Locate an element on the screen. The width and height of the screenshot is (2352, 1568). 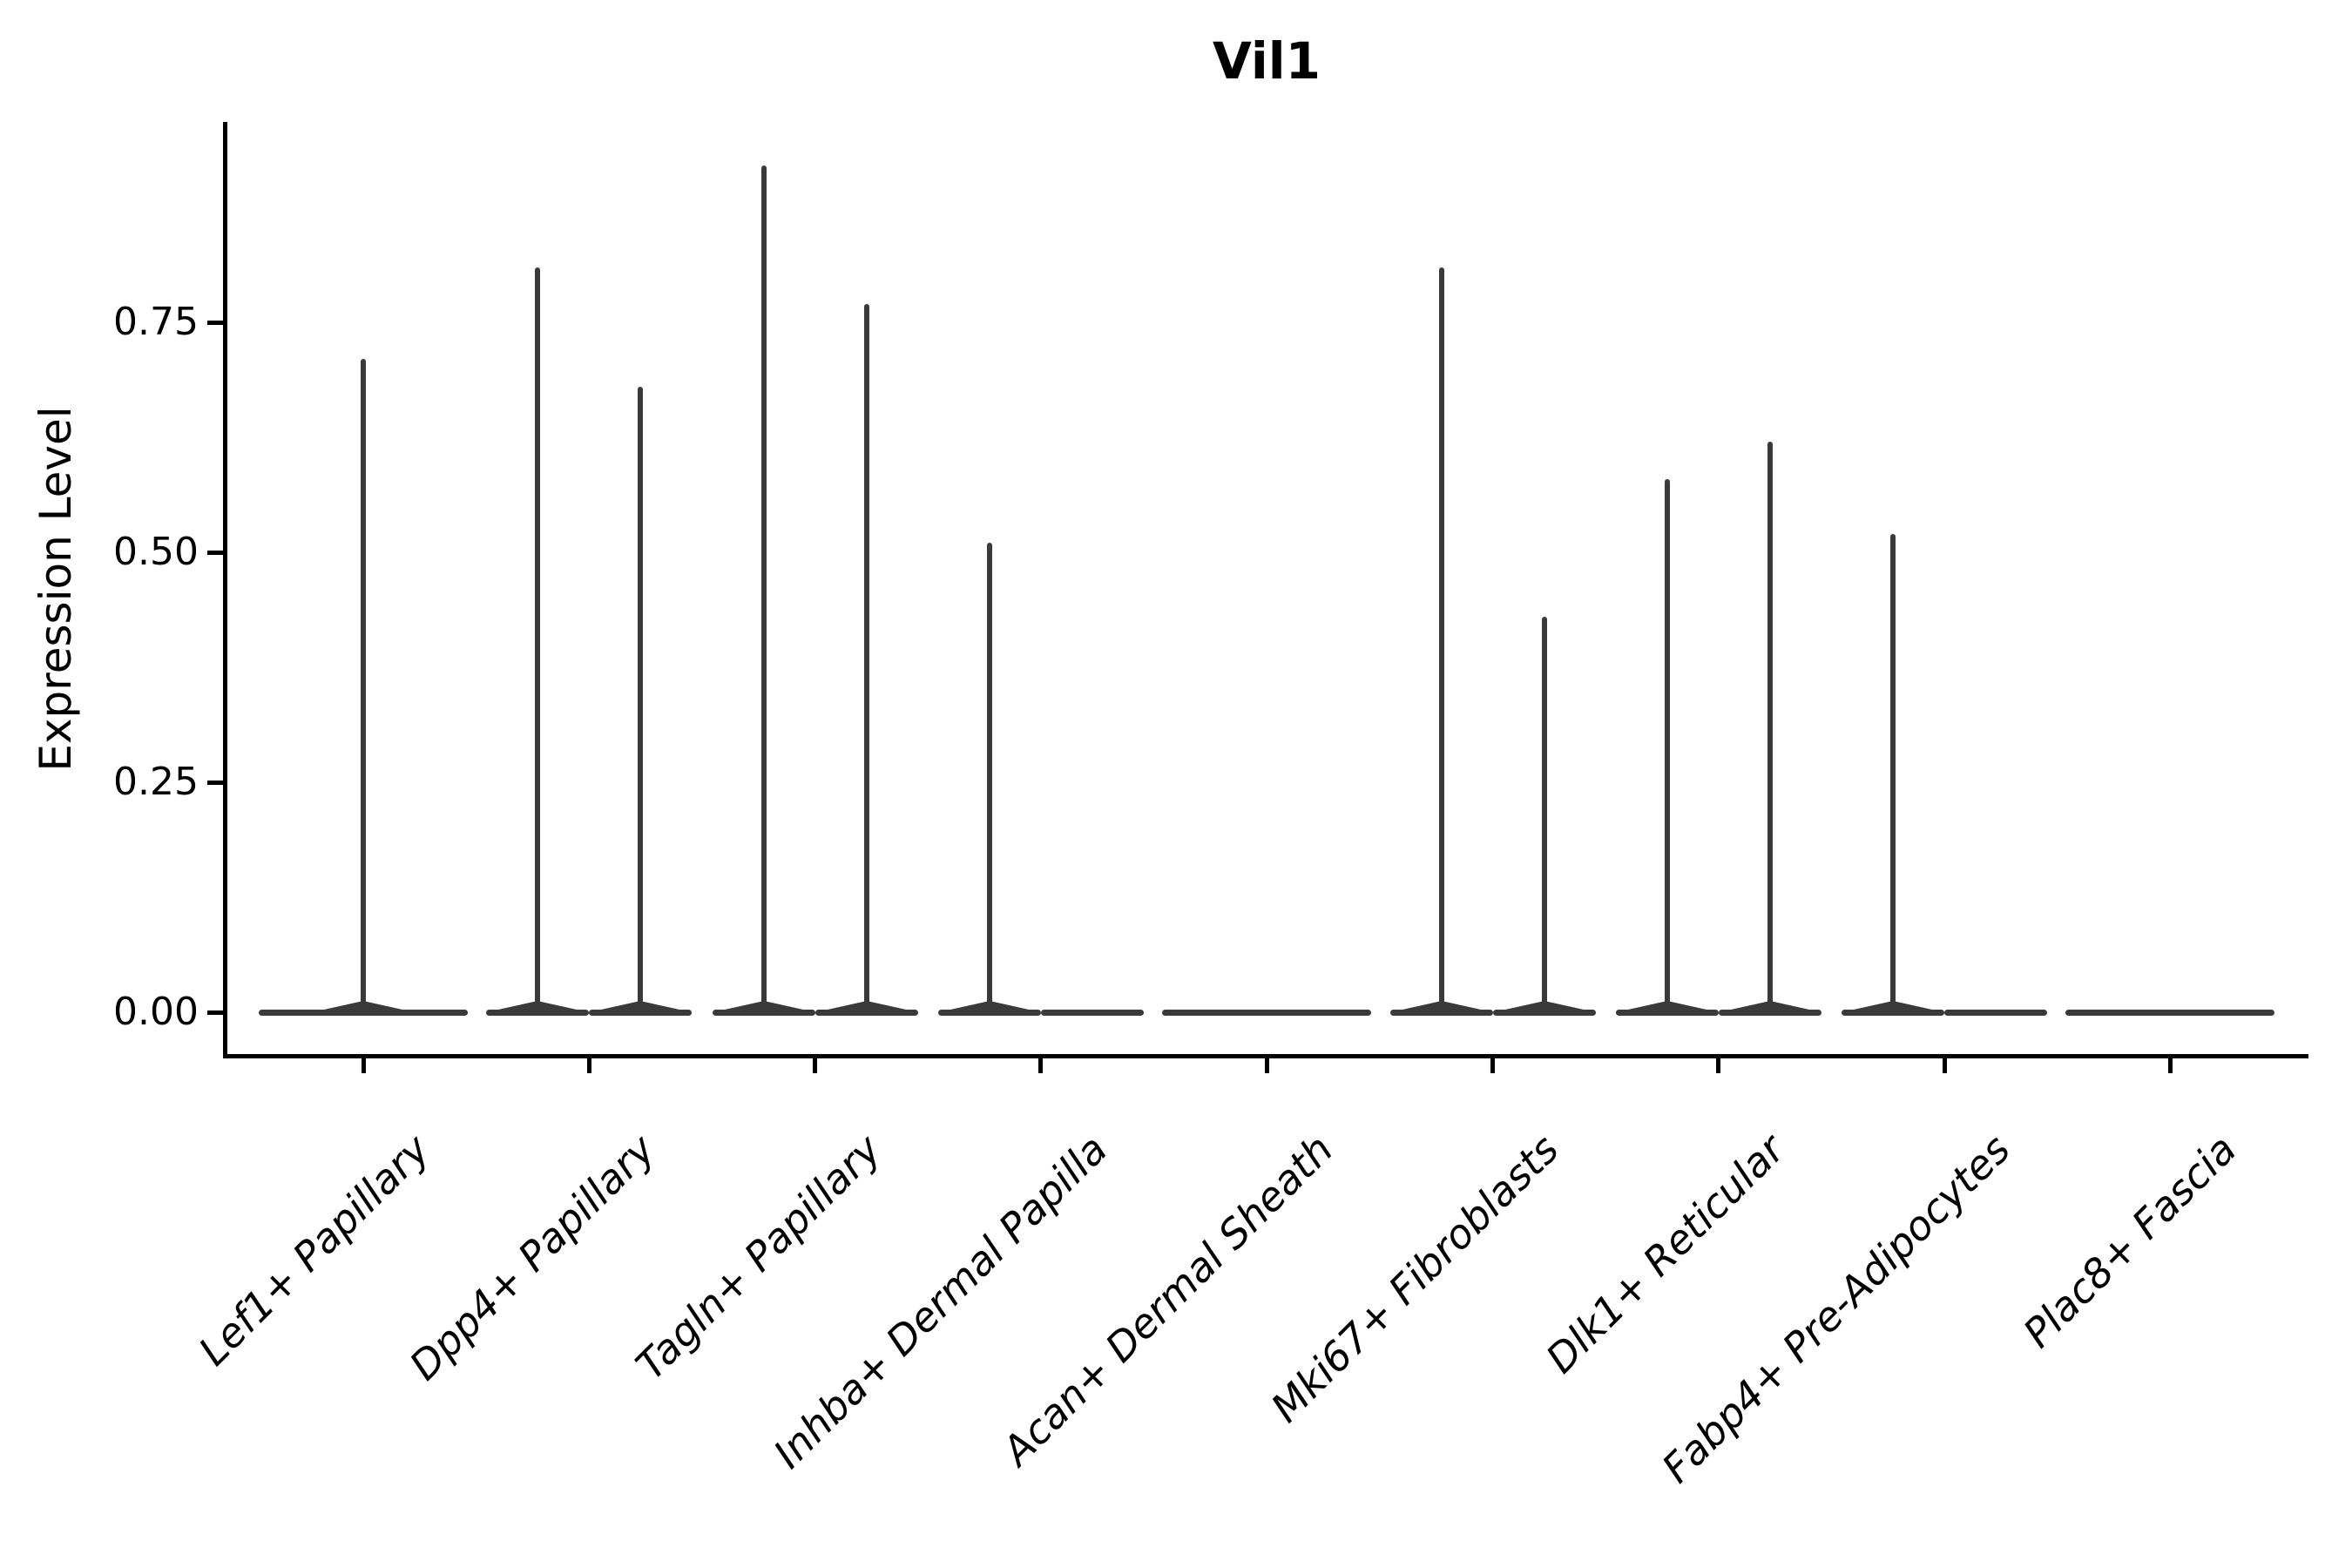
y-tick-label: 0.00 is located at coordinates (156, 1012).